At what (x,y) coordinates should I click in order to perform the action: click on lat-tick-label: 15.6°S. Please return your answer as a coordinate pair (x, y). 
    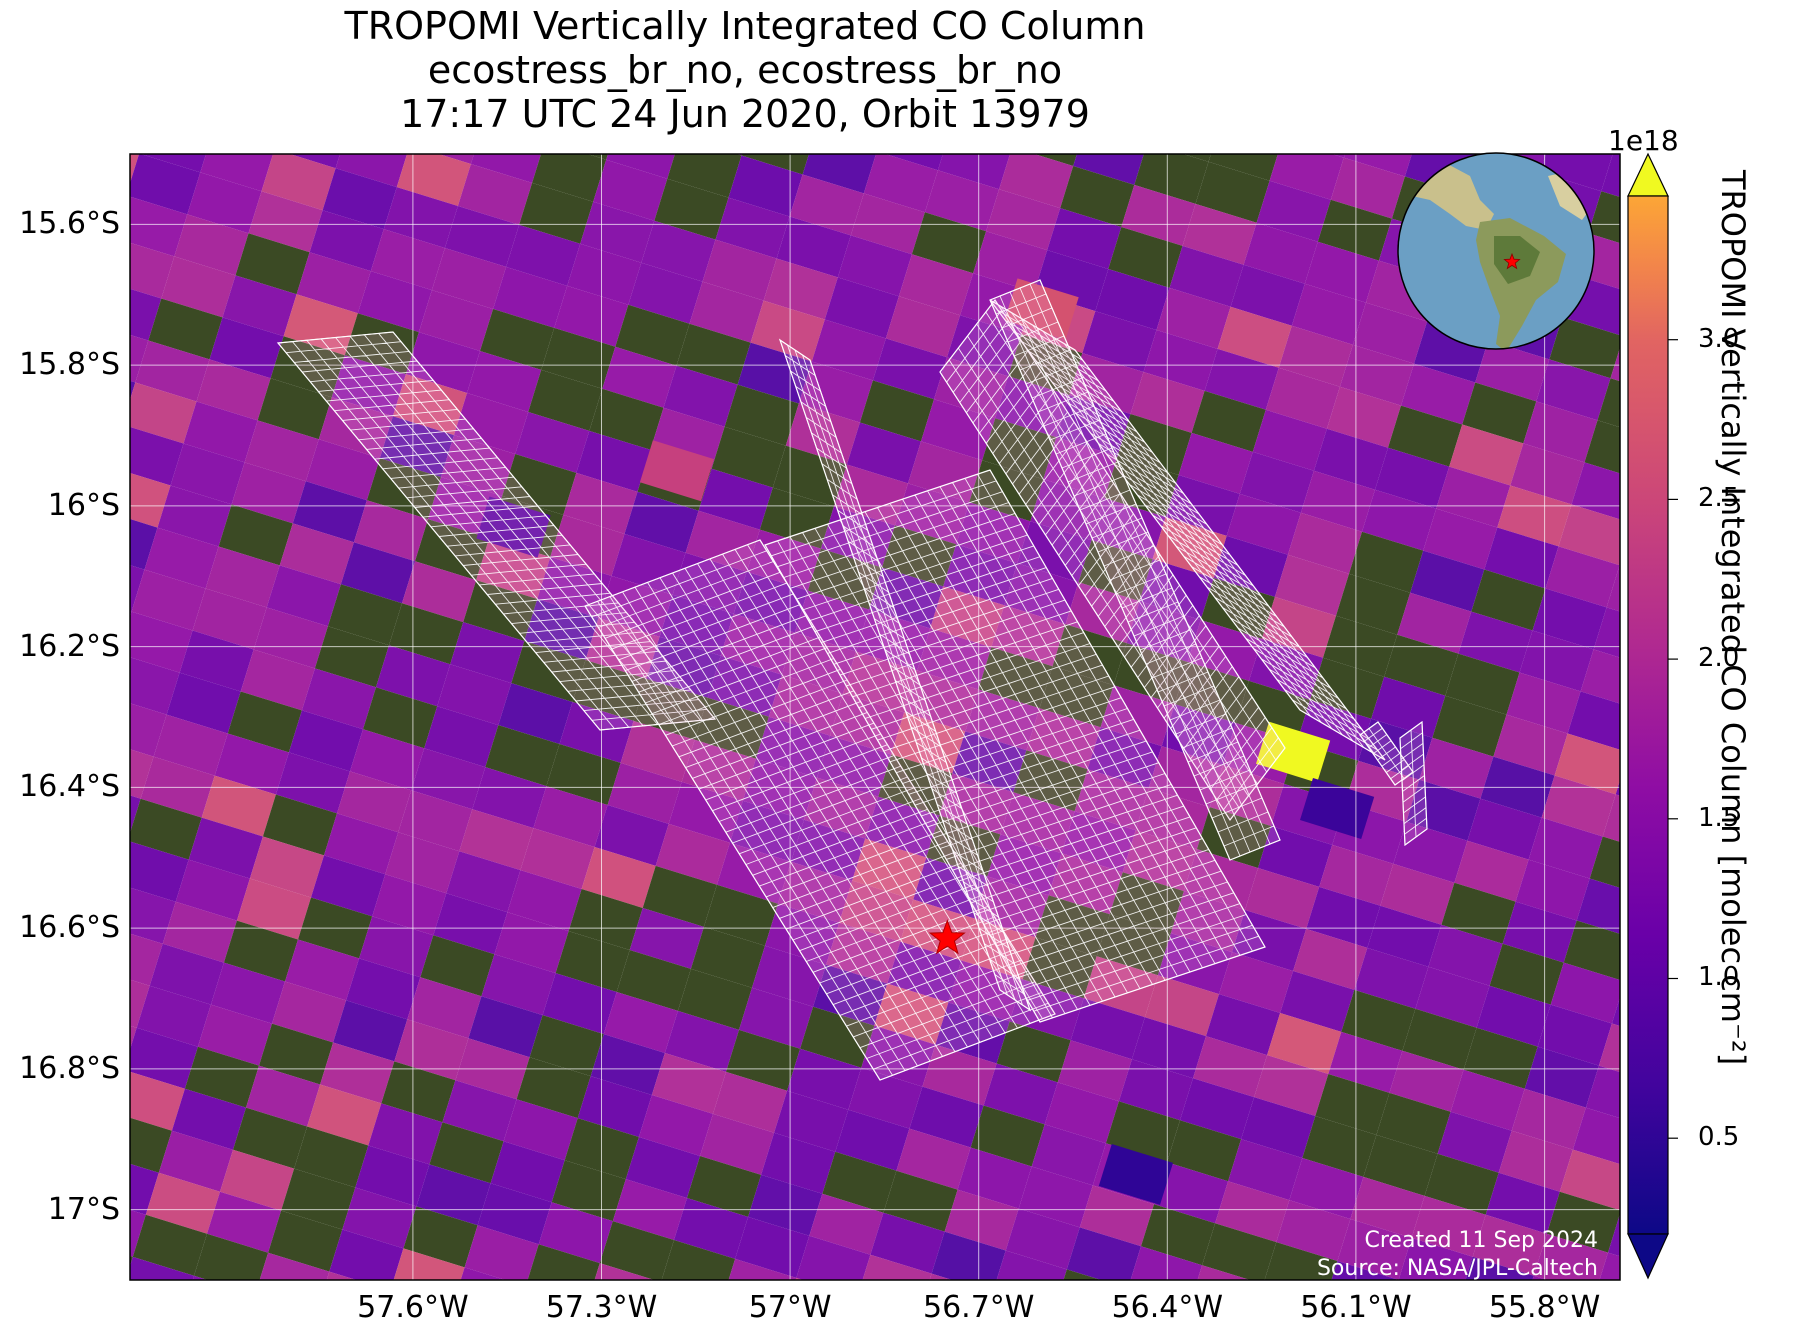
    Looking at the image, I should click on (69, 224).